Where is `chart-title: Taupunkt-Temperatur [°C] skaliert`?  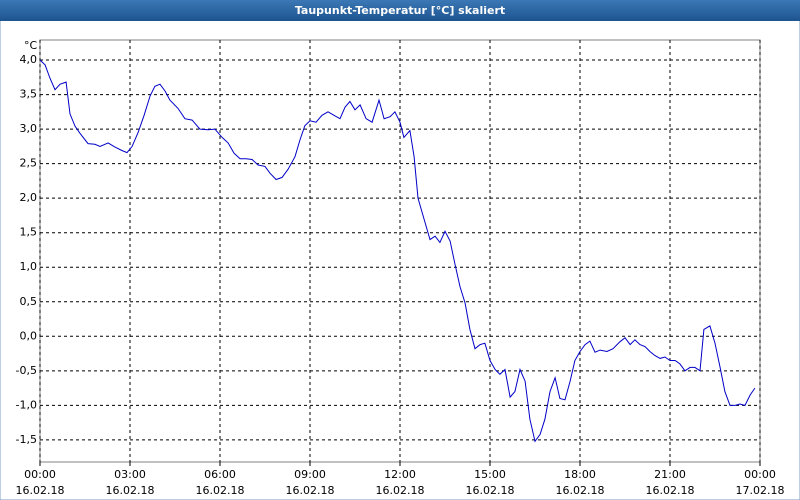 chart-title: Taupunkt-Temperatur [°C] skaliert is located at coordinates (400, 10).